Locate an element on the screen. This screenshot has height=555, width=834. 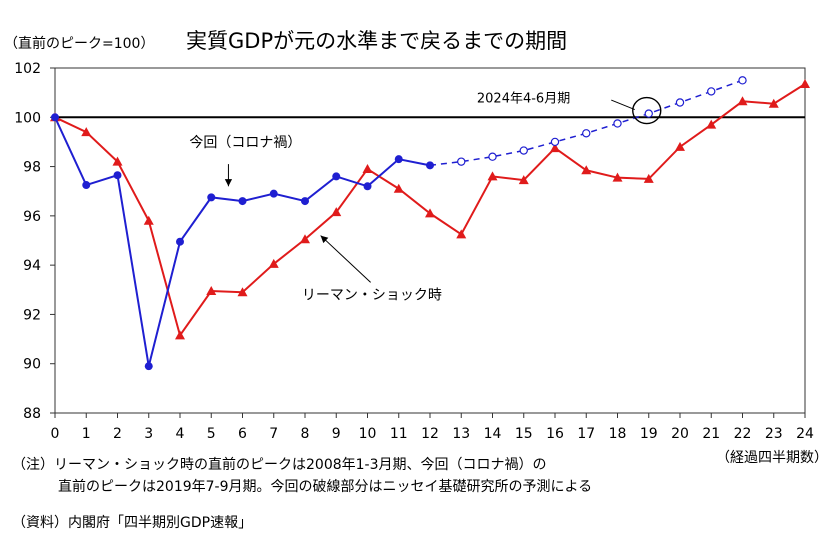
y-tick-label: 100 is located at coordinates (27, 118).